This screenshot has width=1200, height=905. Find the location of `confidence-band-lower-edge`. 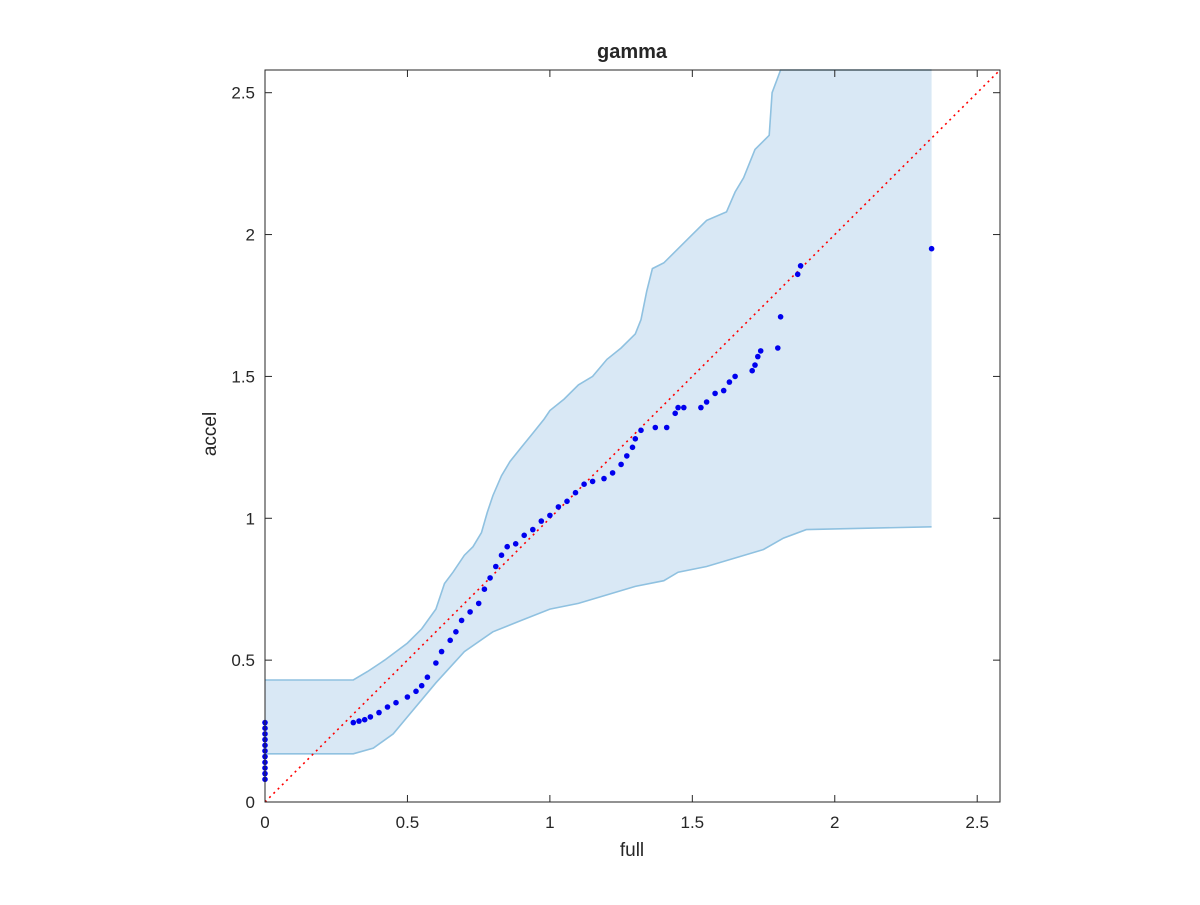

confidence-band-lower-edge is located at coordinates (598, 640).